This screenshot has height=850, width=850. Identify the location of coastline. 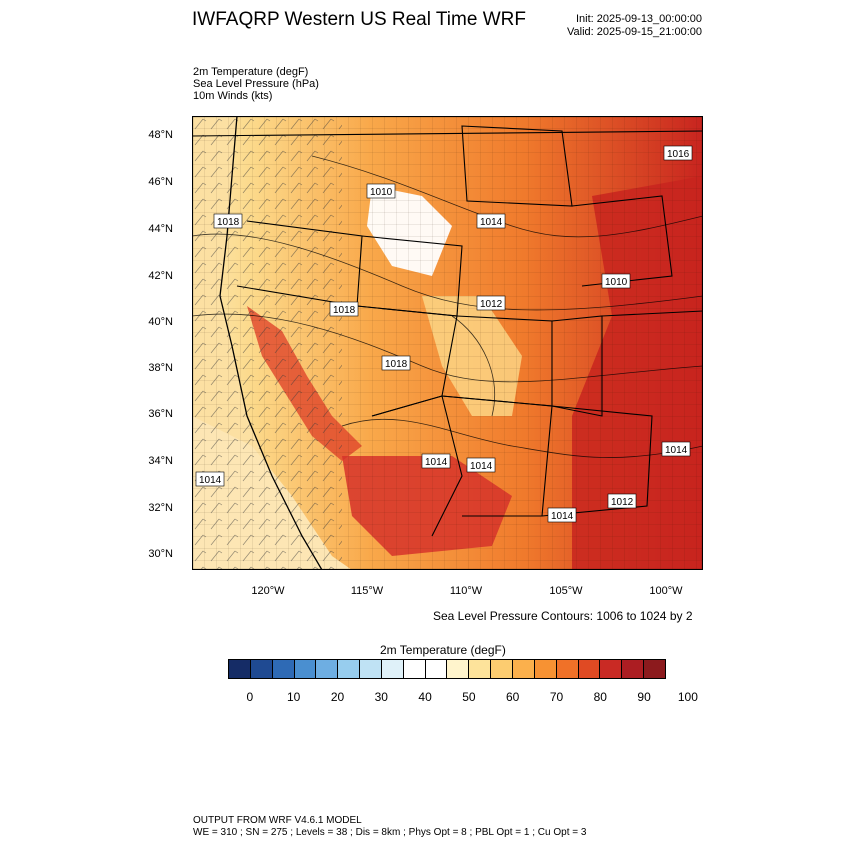
(271, 343).